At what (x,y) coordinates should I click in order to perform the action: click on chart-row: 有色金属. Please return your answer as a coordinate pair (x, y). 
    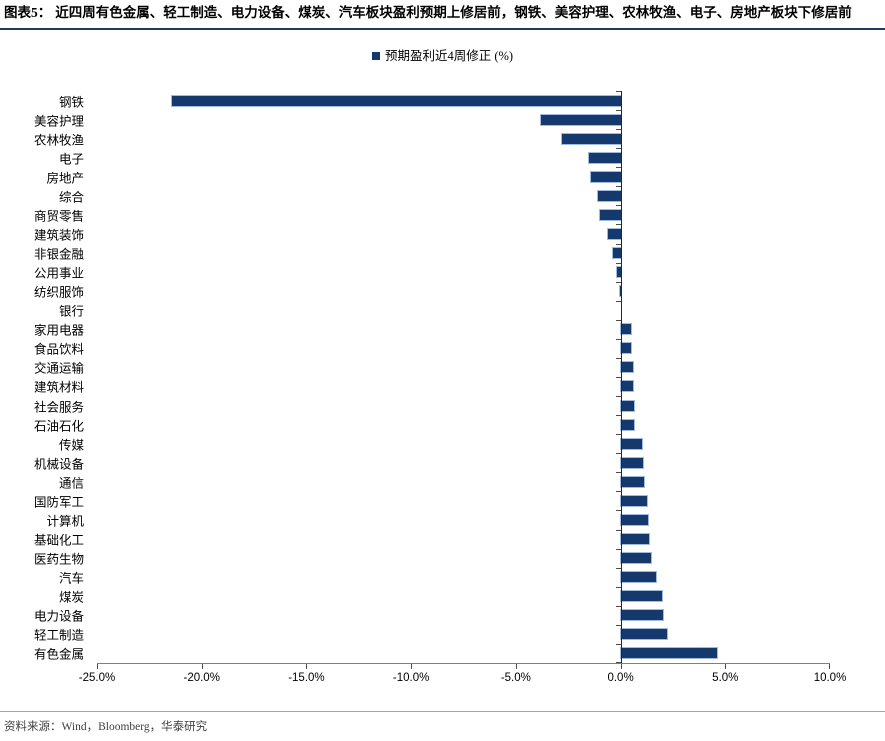
    Looking at the image, I should click on (432, 653).